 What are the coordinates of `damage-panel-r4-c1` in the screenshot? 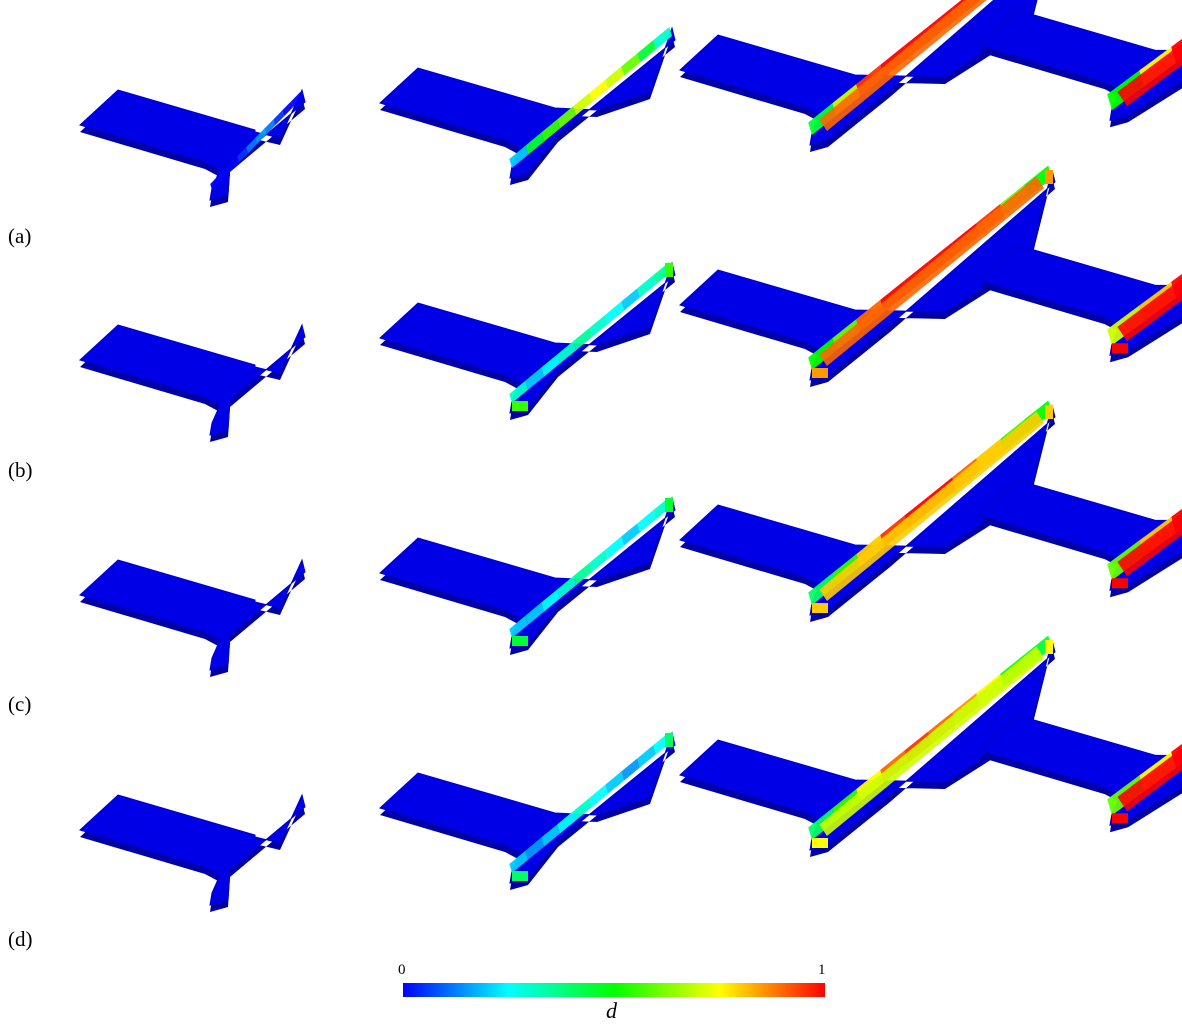 It's located at (192, 852).